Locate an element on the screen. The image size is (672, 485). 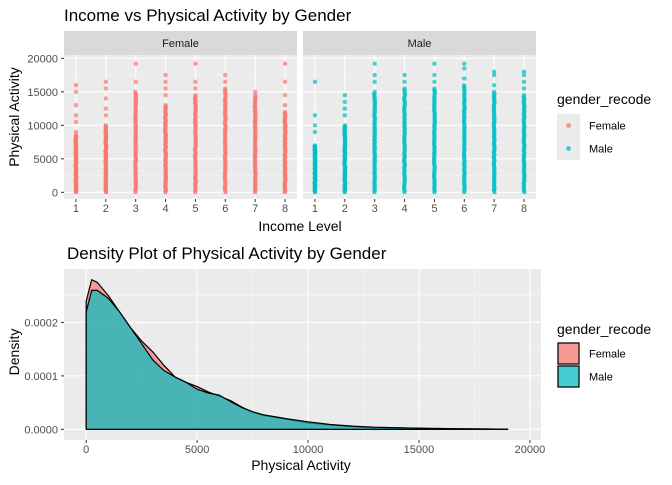
x-tick-label: 15000 is located at coordinates (419, 450).